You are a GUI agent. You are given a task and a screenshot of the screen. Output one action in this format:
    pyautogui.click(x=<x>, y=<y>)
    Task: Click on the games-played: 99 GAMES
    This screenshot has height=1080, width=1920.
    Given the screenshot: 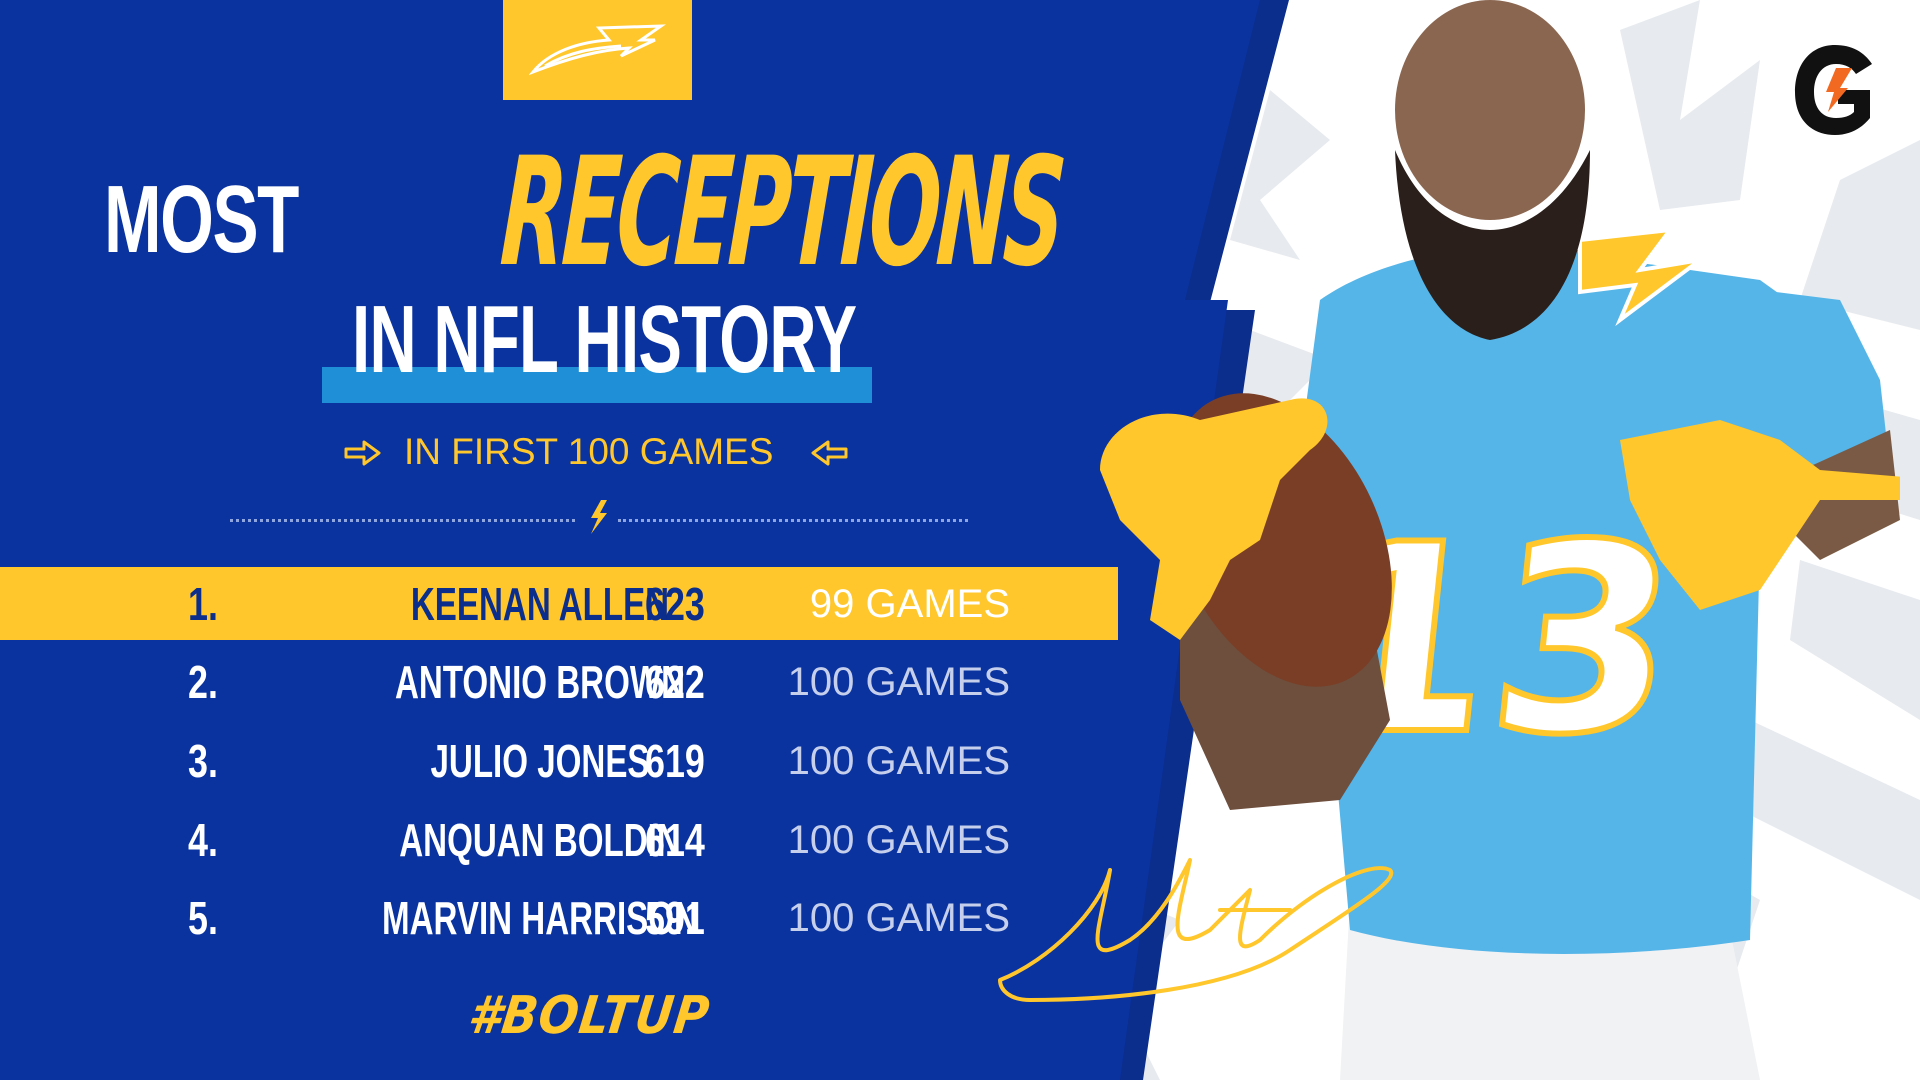 What is the action you would take?
    pyautogui.click(x=909, y=604)
    